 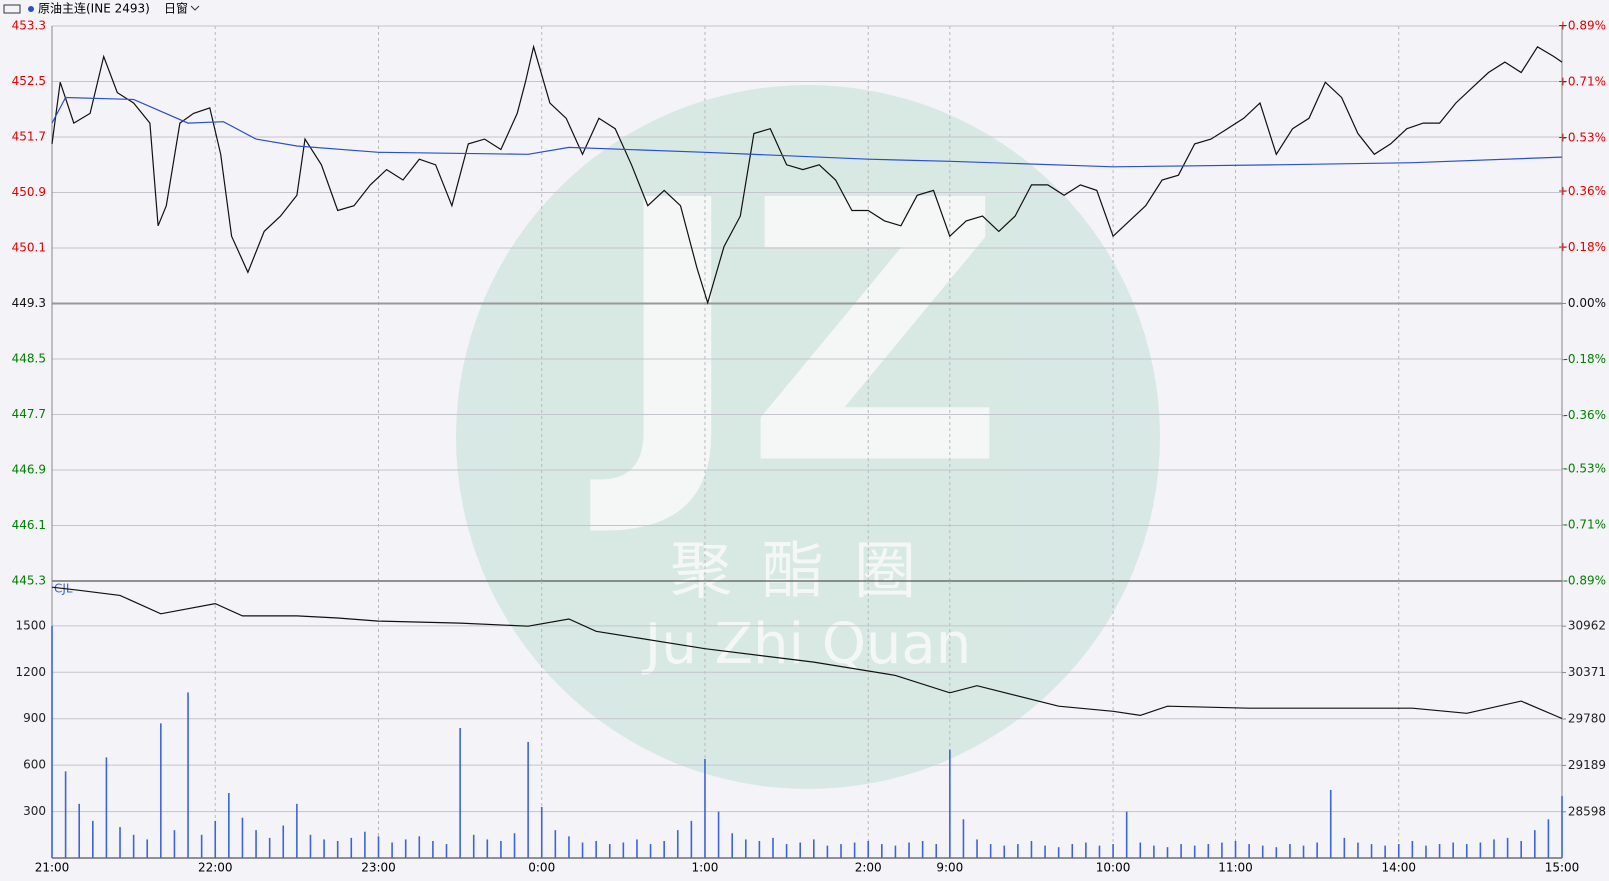 What do you see at coordinates (29, 137) in the screenshot?
I see `y-tick-label: 451.7` at bounding box center [29, 137].